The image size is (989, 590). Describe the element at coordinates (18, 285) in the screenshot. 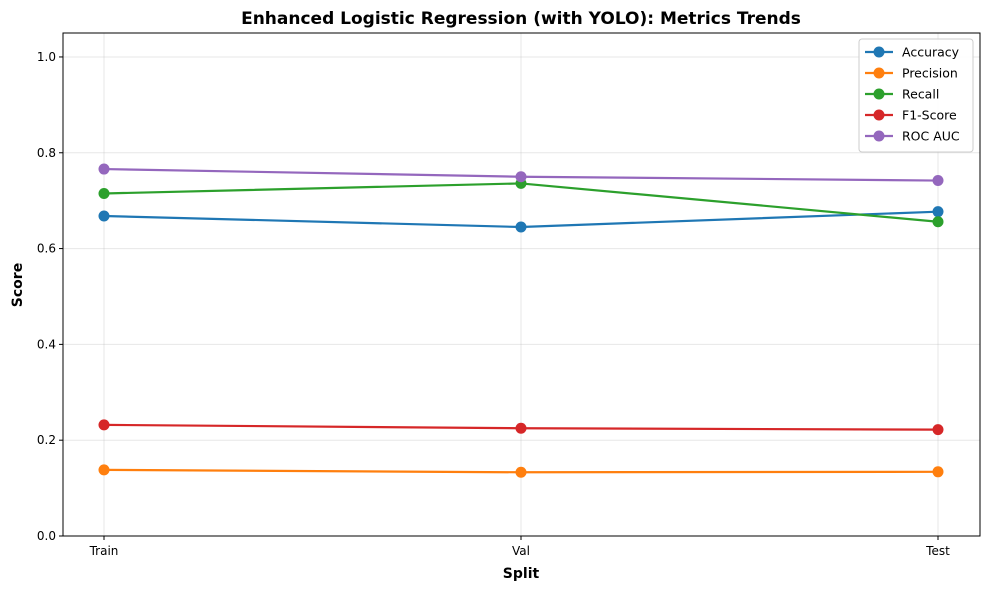

I see `y-axis-label: Score` at that location.